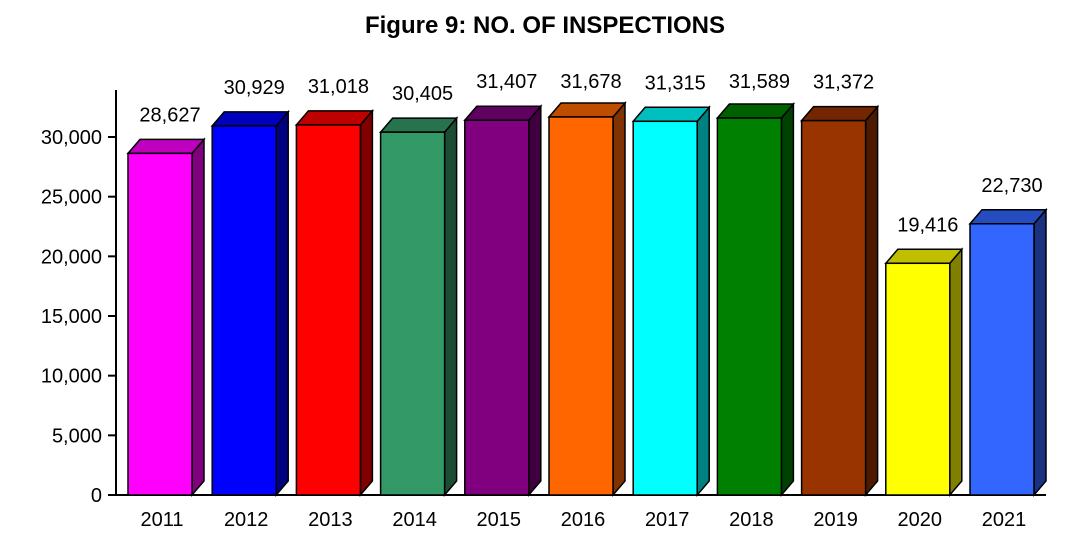 The height and width of the screenshot is (549, 1080). Describe the element at coordinates (499, 520) in the screenshot. I see `x-tick-label: 2015` at that location.